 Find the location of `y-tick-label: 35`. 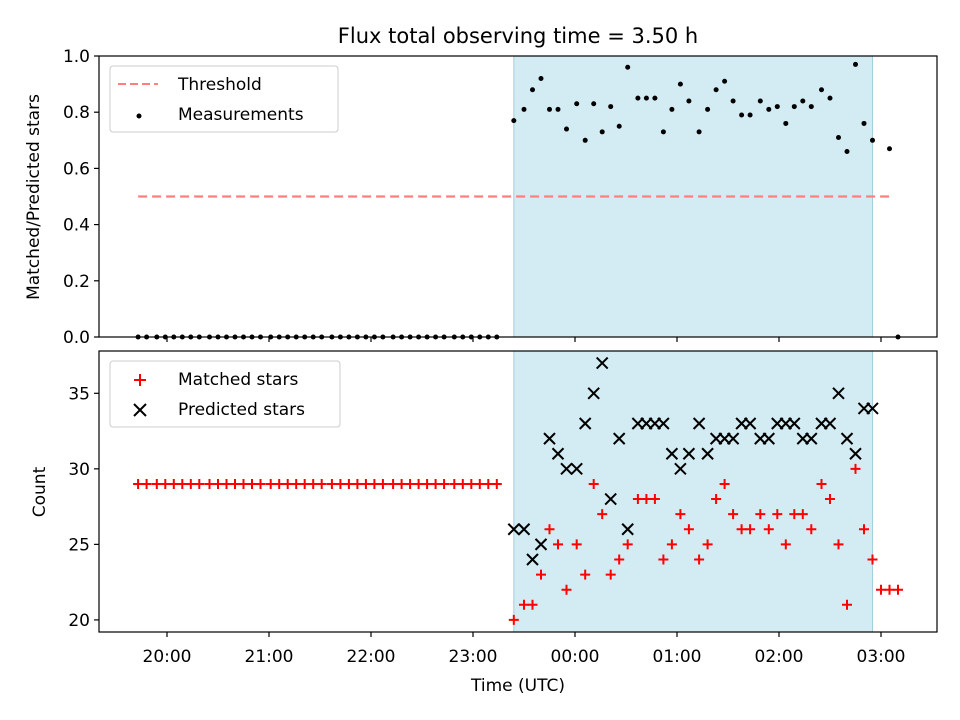

y-tick-label: 35 is located at coordinates (79, 394).